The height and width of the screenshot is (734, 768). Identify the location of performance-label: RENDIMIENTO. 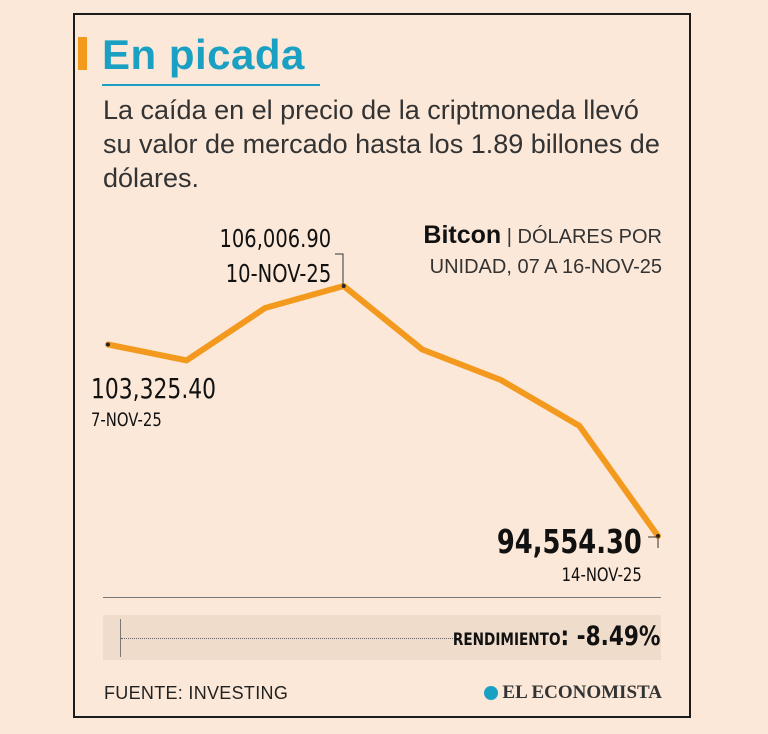
(507, 640).